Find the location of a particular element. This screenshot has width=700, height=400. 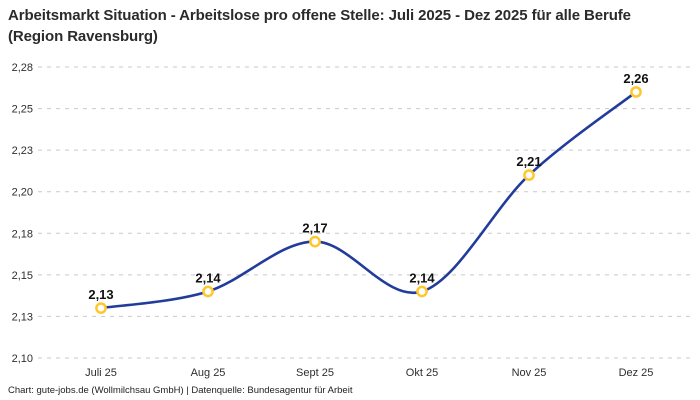

x-axis-tick-label: Dez 25 is located at coordinates (636, 373).